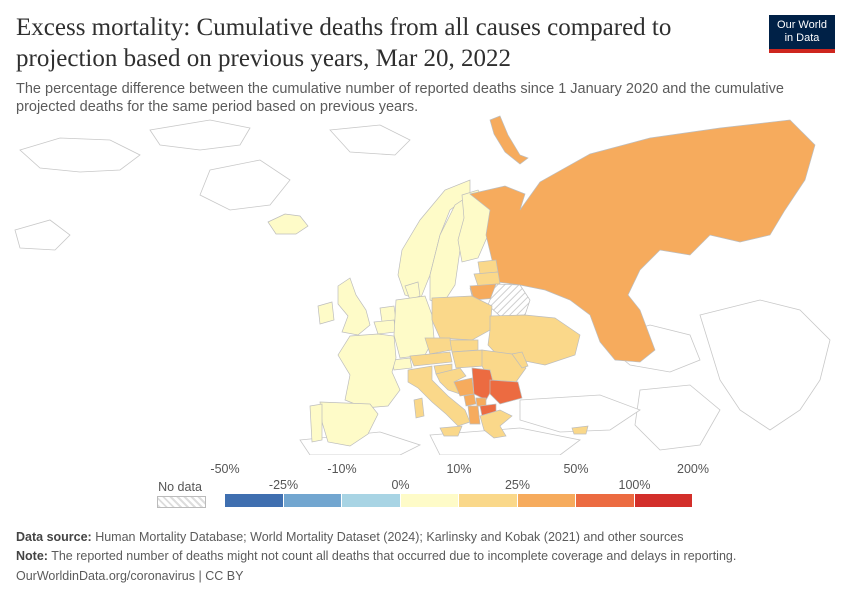  I want to click on legend-tick-bottom-1: 0%, so click(400, 485).